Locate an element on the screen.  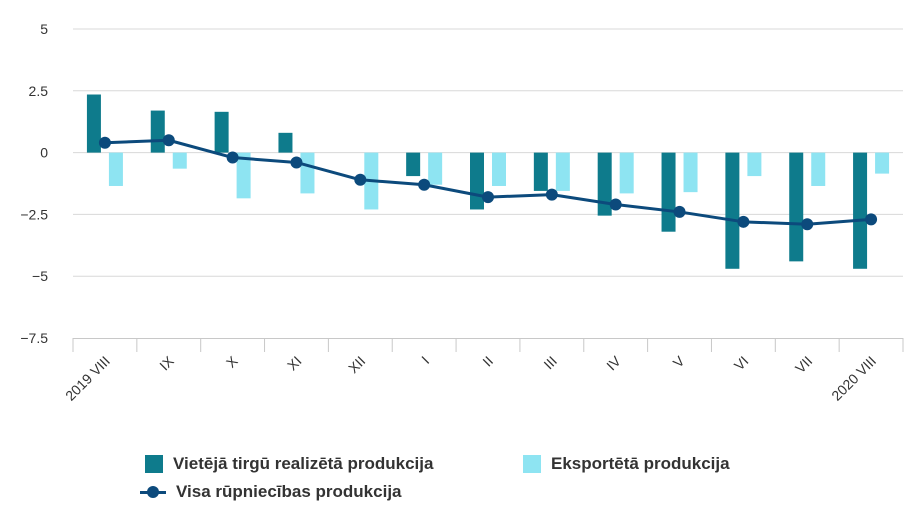
legend-swatch-export is located at coordinates (532, 464).